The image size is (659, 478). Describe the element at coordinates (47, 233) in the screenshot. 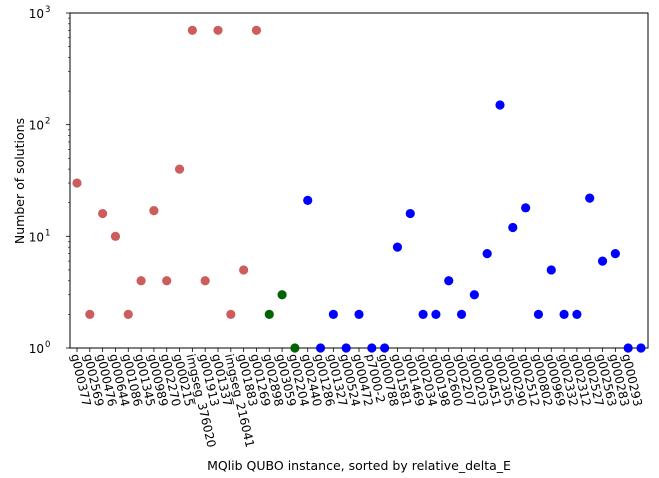

I see `y-tick-exponent: 1` at that location.